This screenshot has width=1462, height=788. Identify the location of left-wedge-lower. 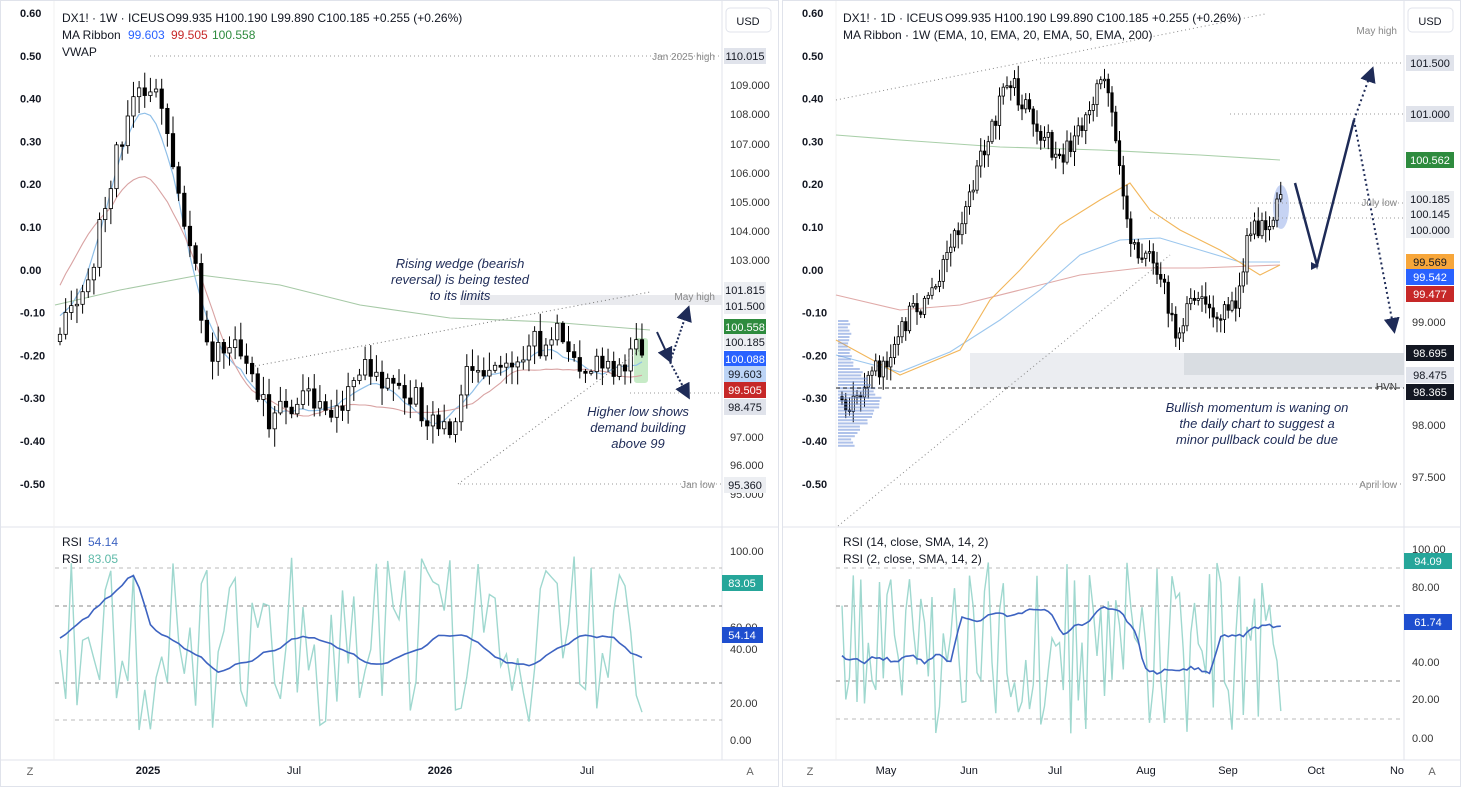
(549, 417).